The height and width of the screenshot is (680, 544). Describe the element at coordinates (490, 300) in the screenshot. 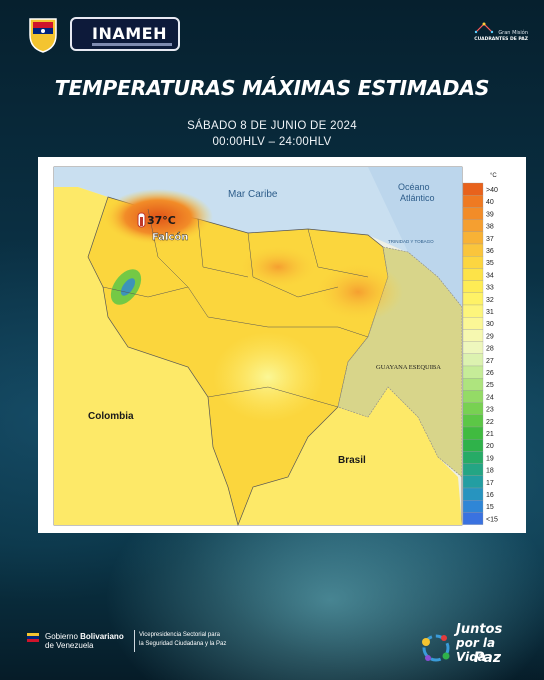

I see `legend-label: 32` at that location.